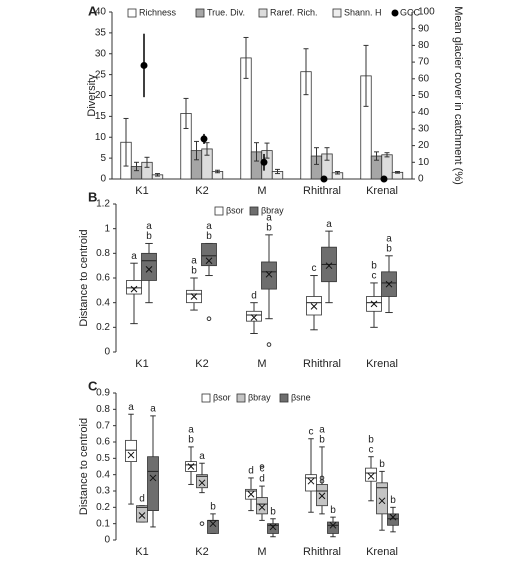  What do you see at coordinates (158, 12) in the screenshot?
I see `legend-label: Richness` at bounding box center [158, 12].